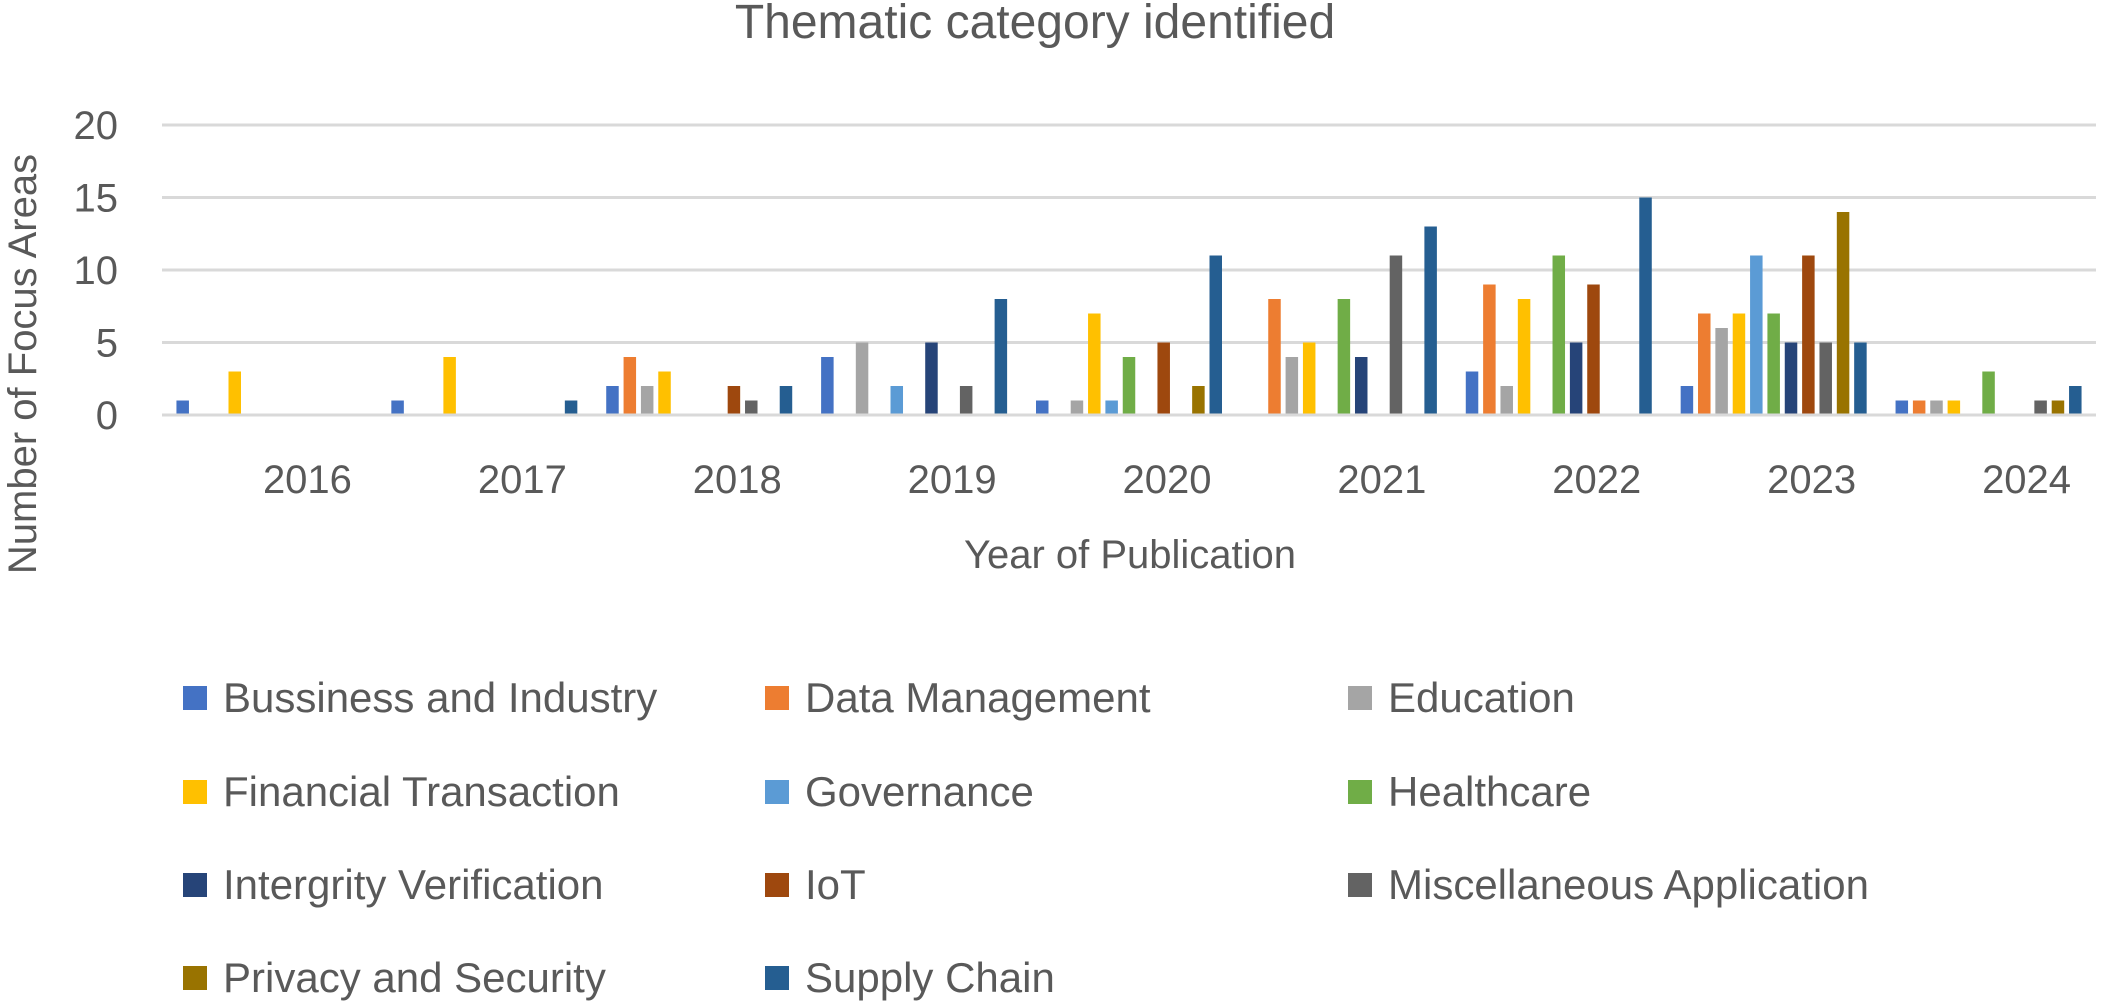  What do you see at coordinates (1129, 386) in the screenshot?
I see `bar-2020-healthcare` at bounding box center [1129, 386].